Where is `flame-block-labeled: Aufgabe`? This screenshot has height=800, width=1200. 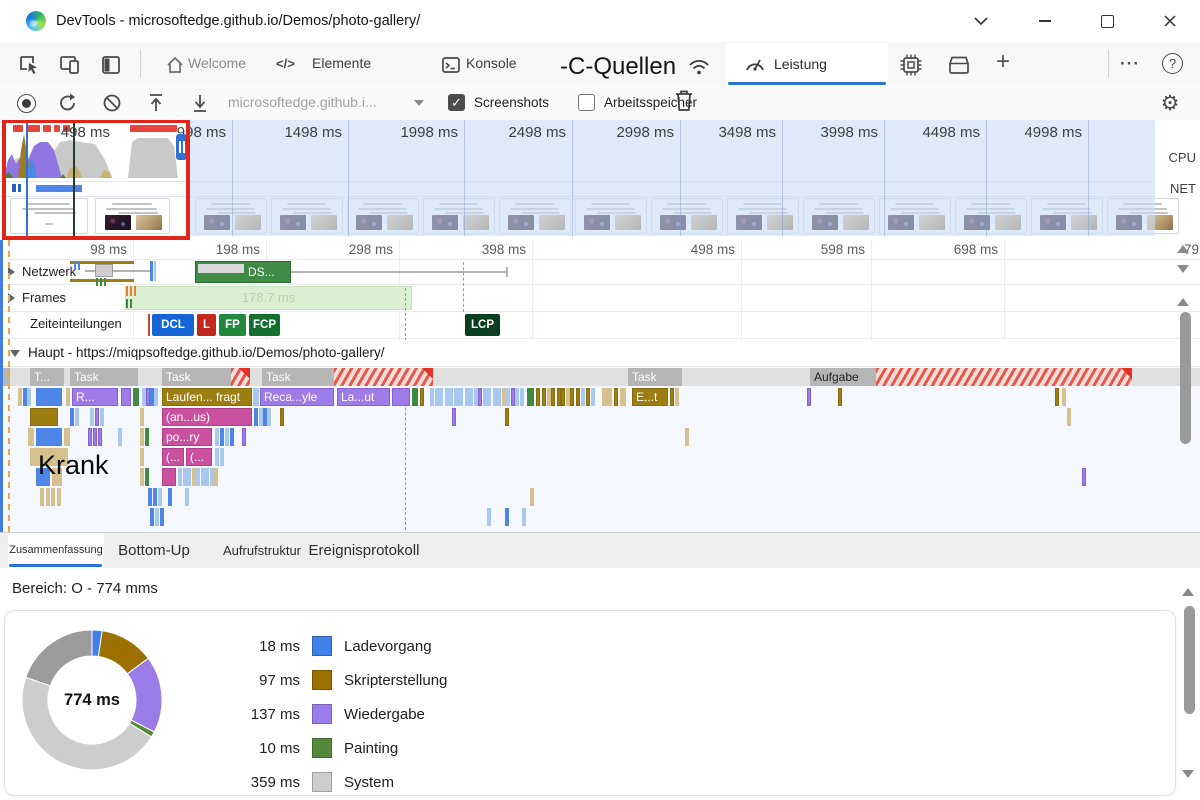 flame-block-labeled: Aufgabe is located at coordinates (971, 377).